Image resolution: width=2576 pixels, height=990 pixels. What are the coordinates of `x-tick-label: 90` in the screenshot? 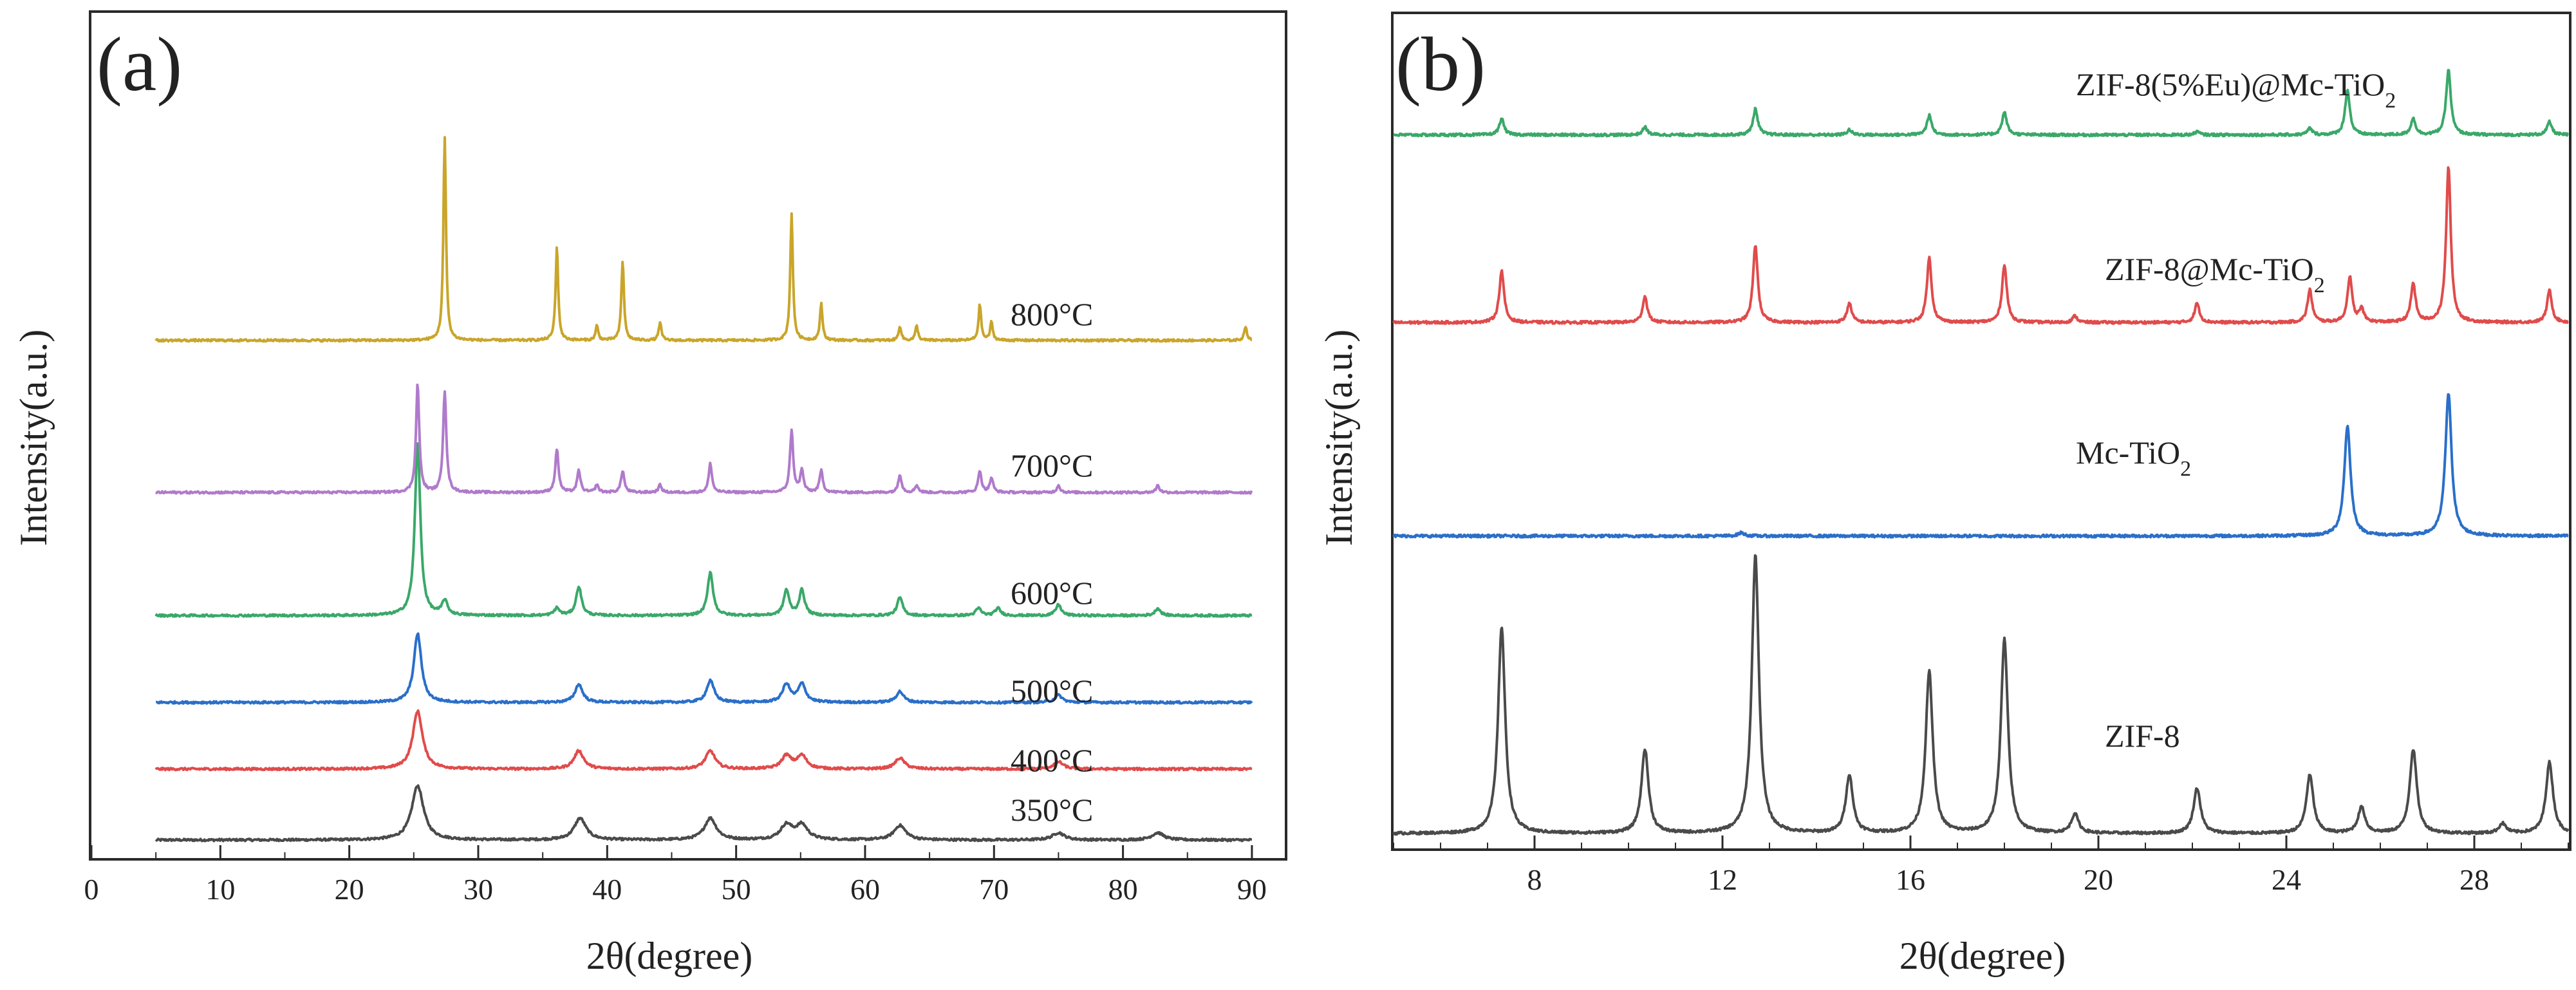 It's located at (1252, 889).